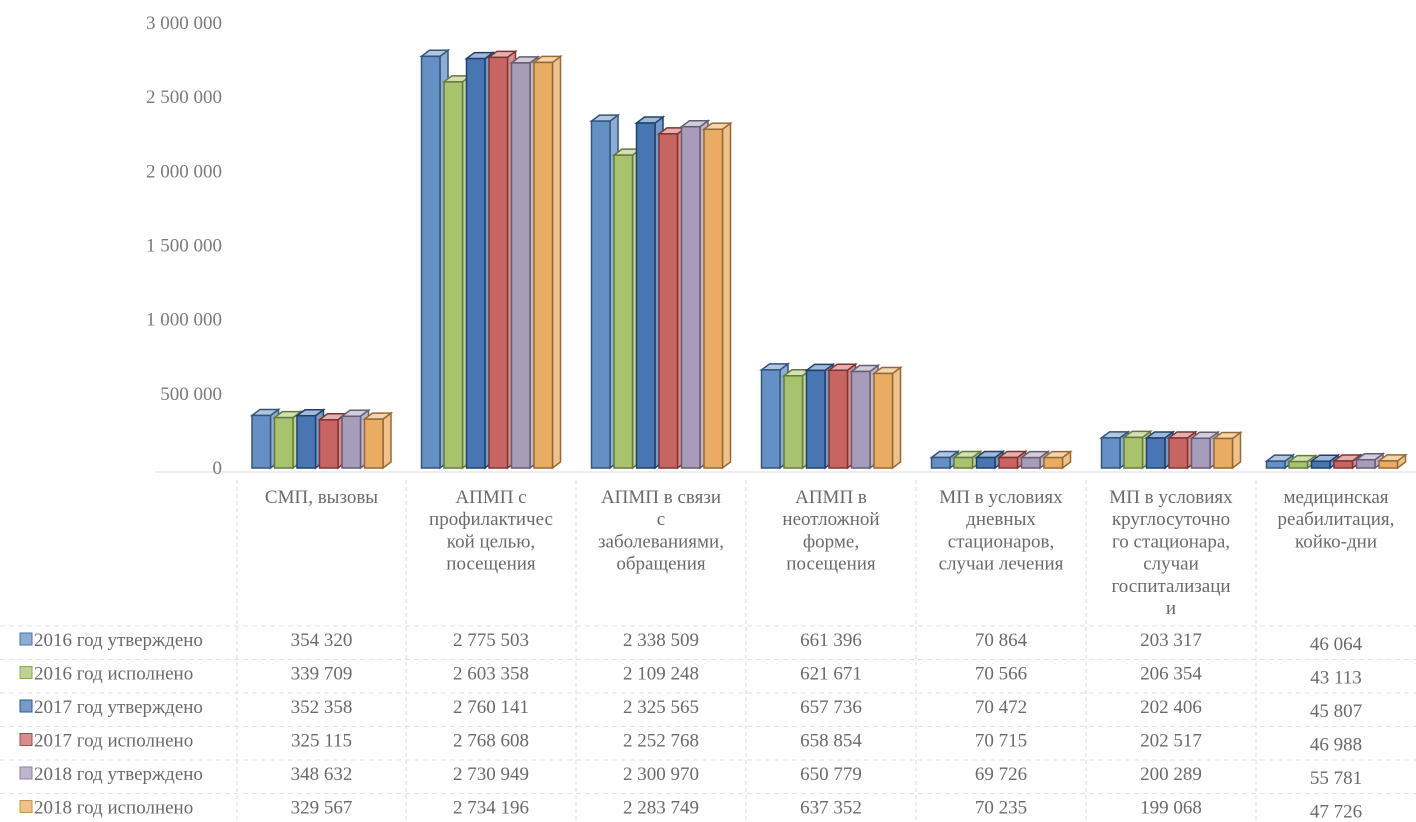 This screenshot has height=822, width=1416. I want to click on data-label: 637 352, so click(831, 808).